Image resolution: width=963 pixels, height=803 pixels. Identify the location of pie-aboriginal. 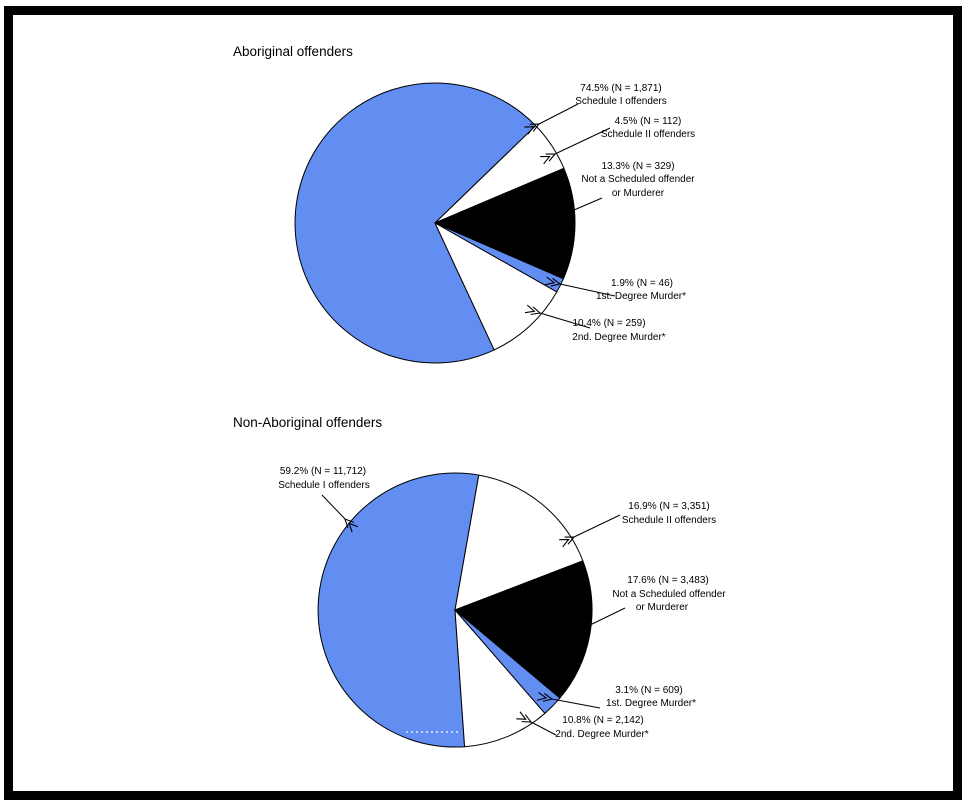
(435, 223).